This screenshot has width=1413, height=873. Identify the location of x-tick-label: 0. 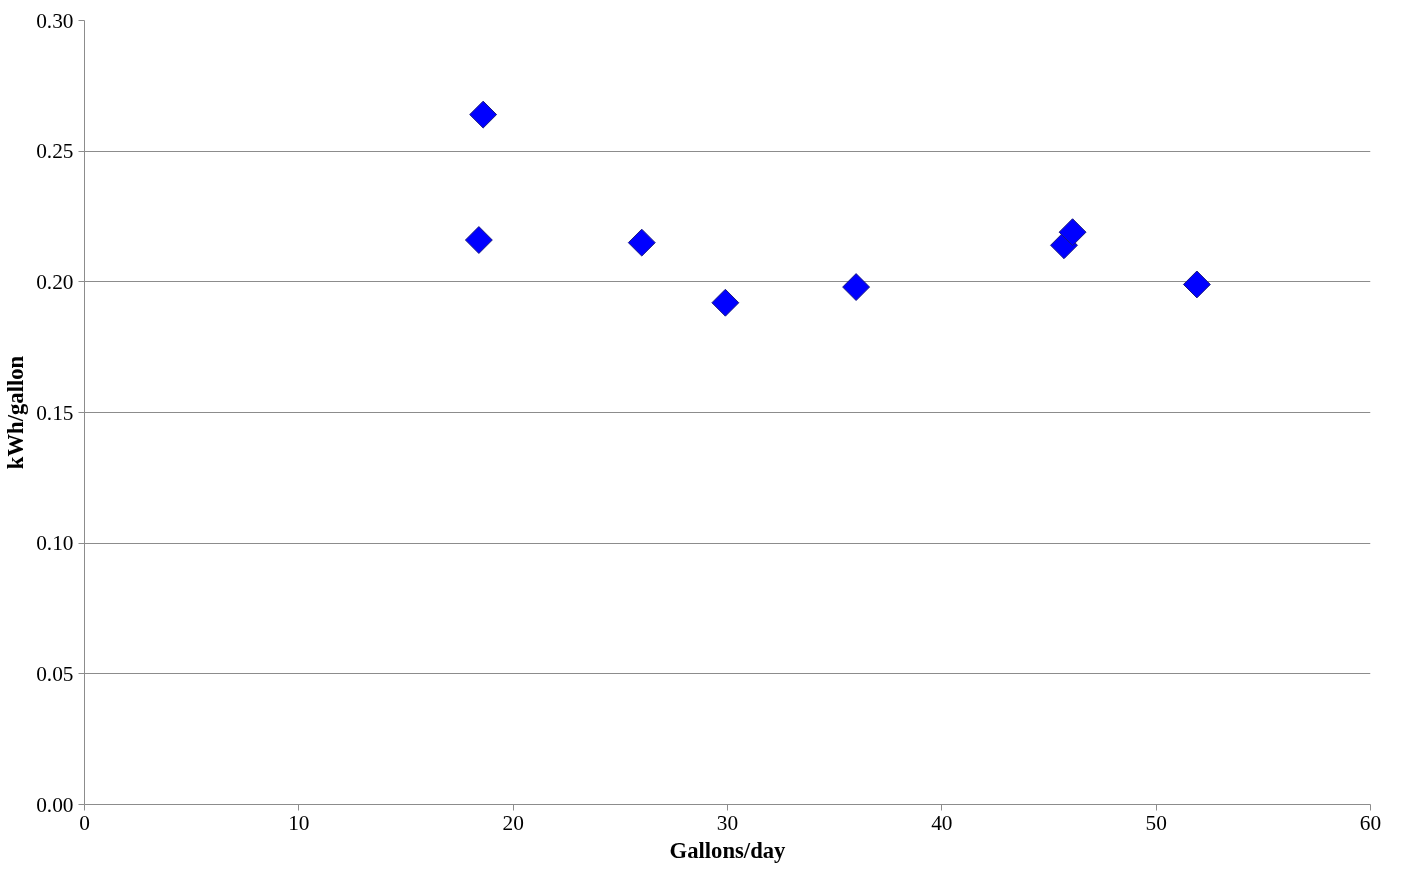
(84, 822).